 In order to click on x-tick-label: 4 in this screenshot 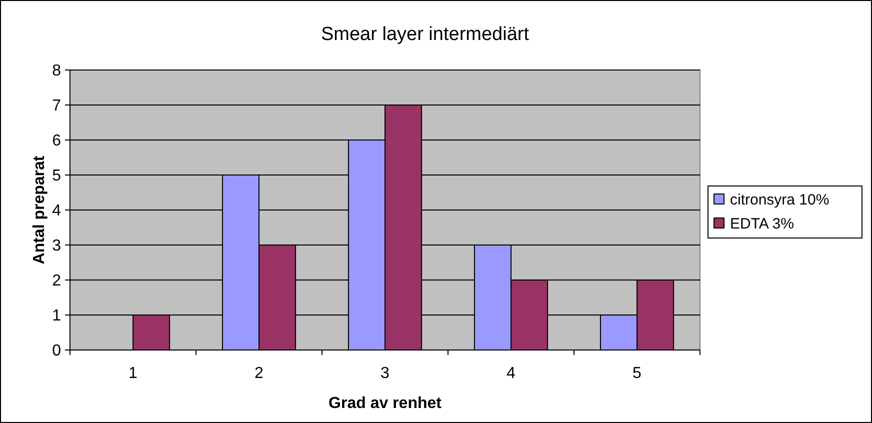, I will do `click(511, 373)`.